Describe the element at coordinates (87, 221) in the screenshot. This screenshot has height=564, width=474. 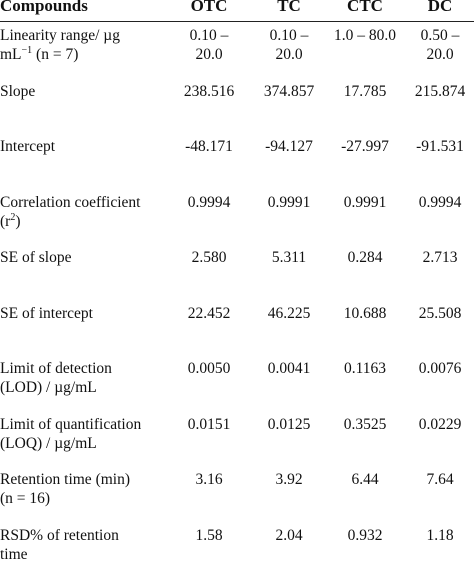
I see `label-line: (r2)` at that location.